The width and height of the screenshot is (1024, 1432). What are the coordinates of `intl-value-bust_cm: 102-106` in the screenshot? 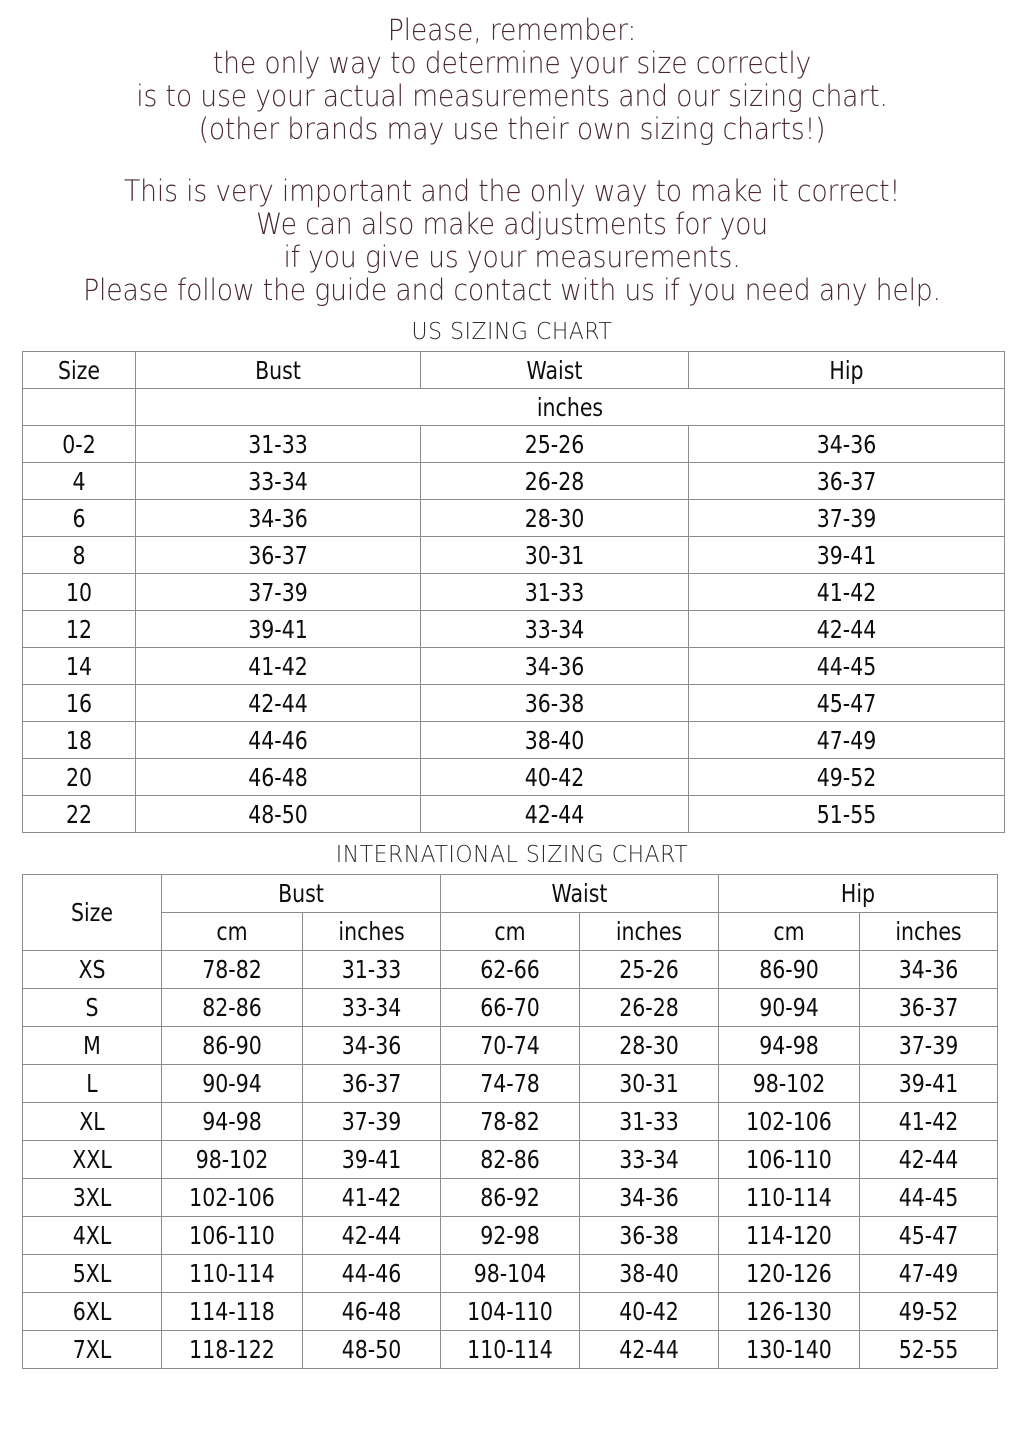 It's located at (232, 1197).